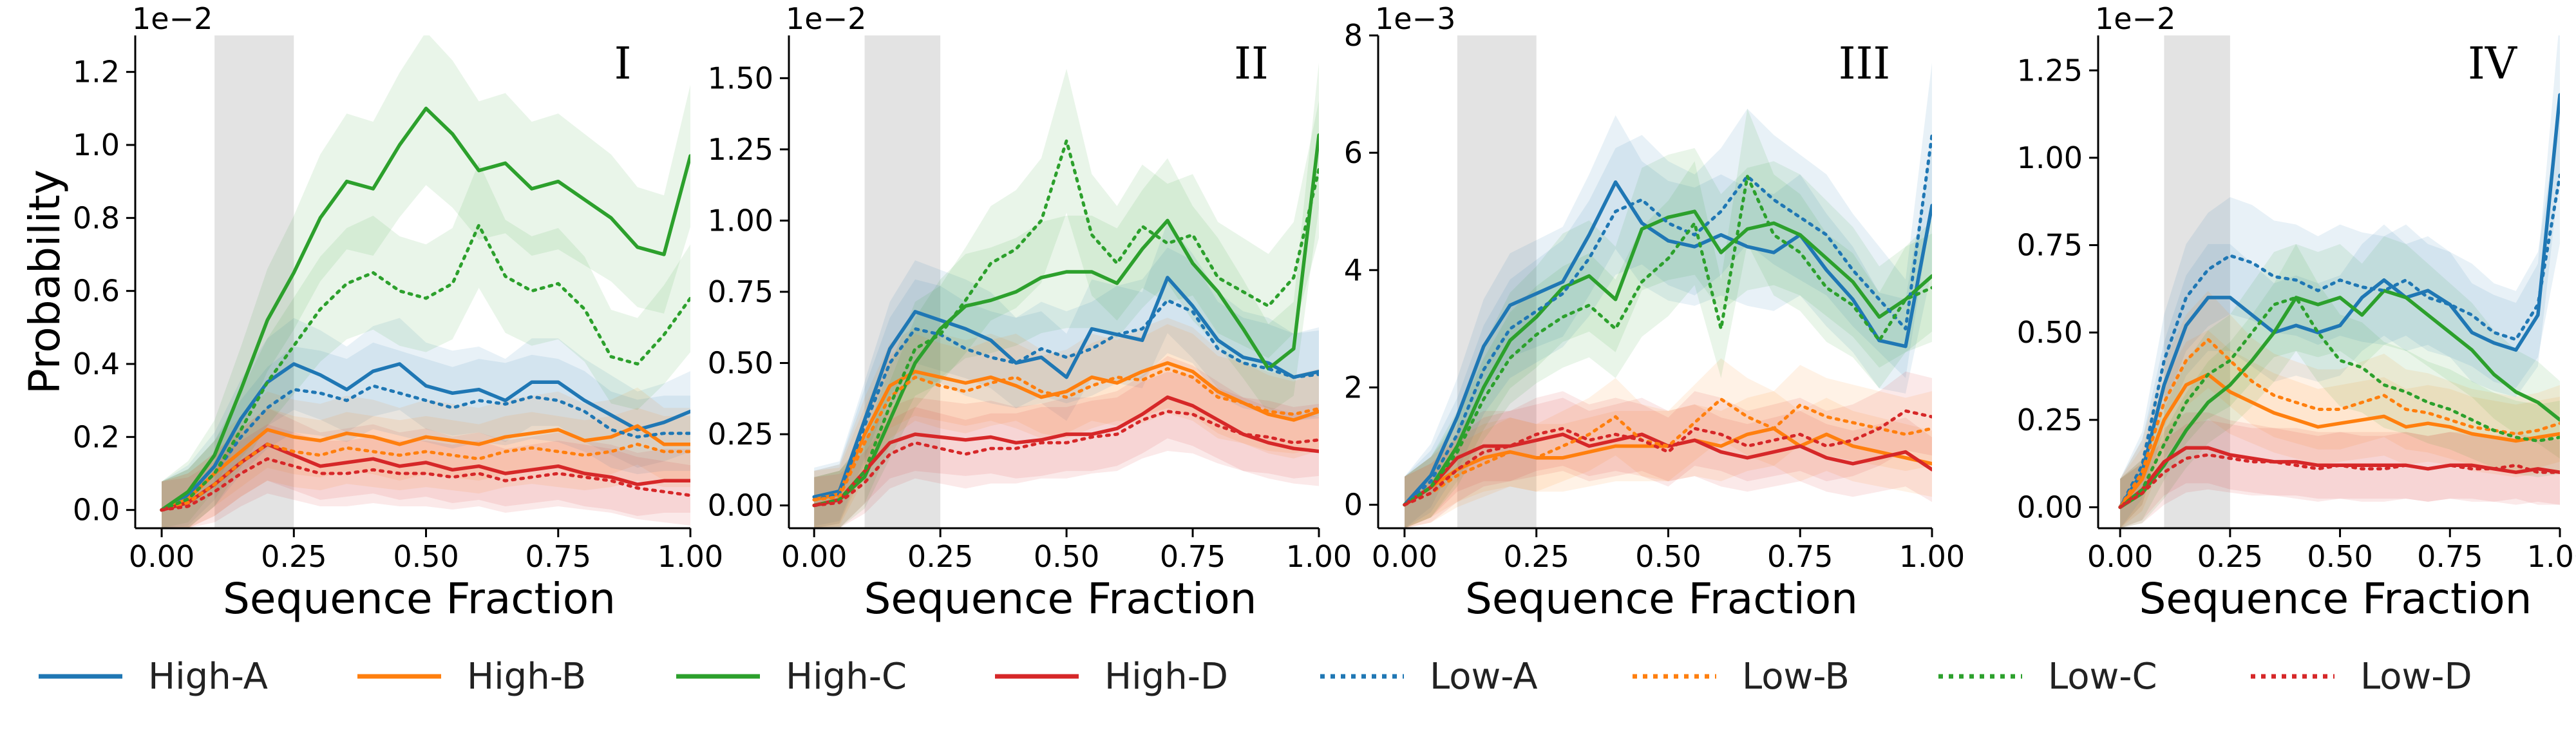 The width and height of the screenshot is (2576, 735). I want to click on legend-swatch-high-a, so click(80, 676).